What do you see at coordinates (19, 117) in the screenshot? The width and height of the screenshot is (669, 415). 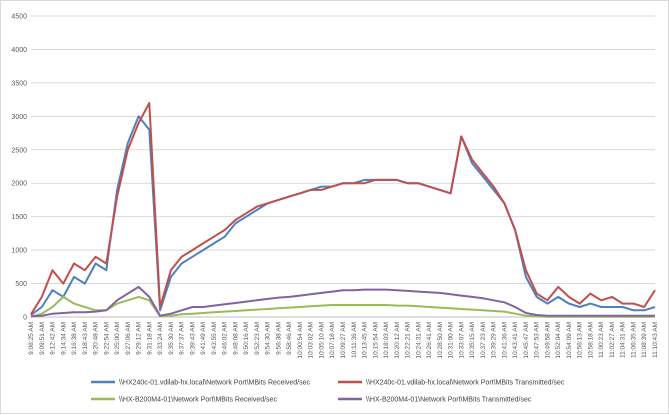 I see `y-tick-label: 3000` at bounding box center [19, 117].